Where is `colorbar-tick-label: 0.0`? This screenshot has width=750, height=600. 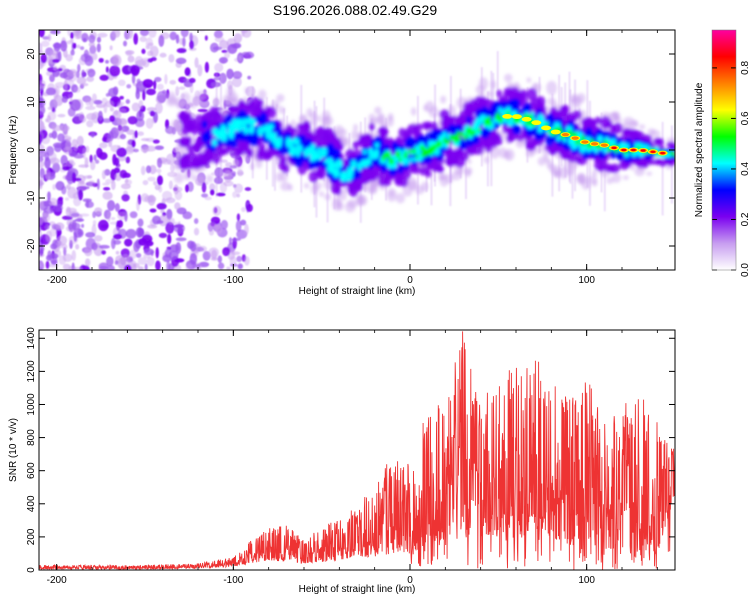 colorbar-tick-label: 0.0 is located at coordinates (745, 270).